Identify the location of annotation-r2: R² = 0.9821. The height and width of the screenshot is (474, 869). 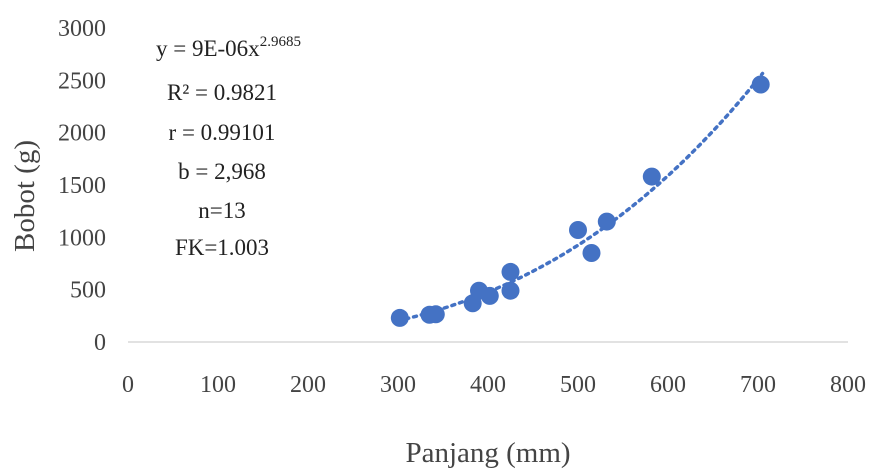
(222, 92).